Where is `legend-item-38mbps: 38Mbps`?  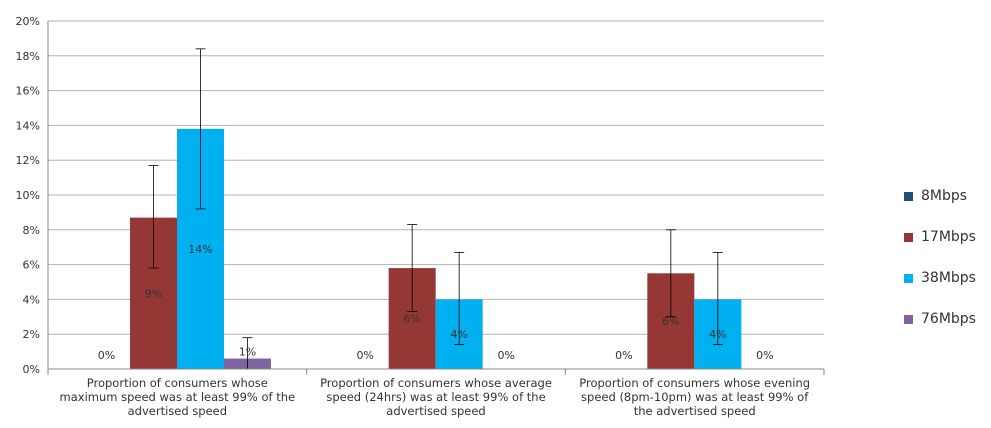 legend-item-38mbps: 38Mbps is located at coordinates (940, 278).